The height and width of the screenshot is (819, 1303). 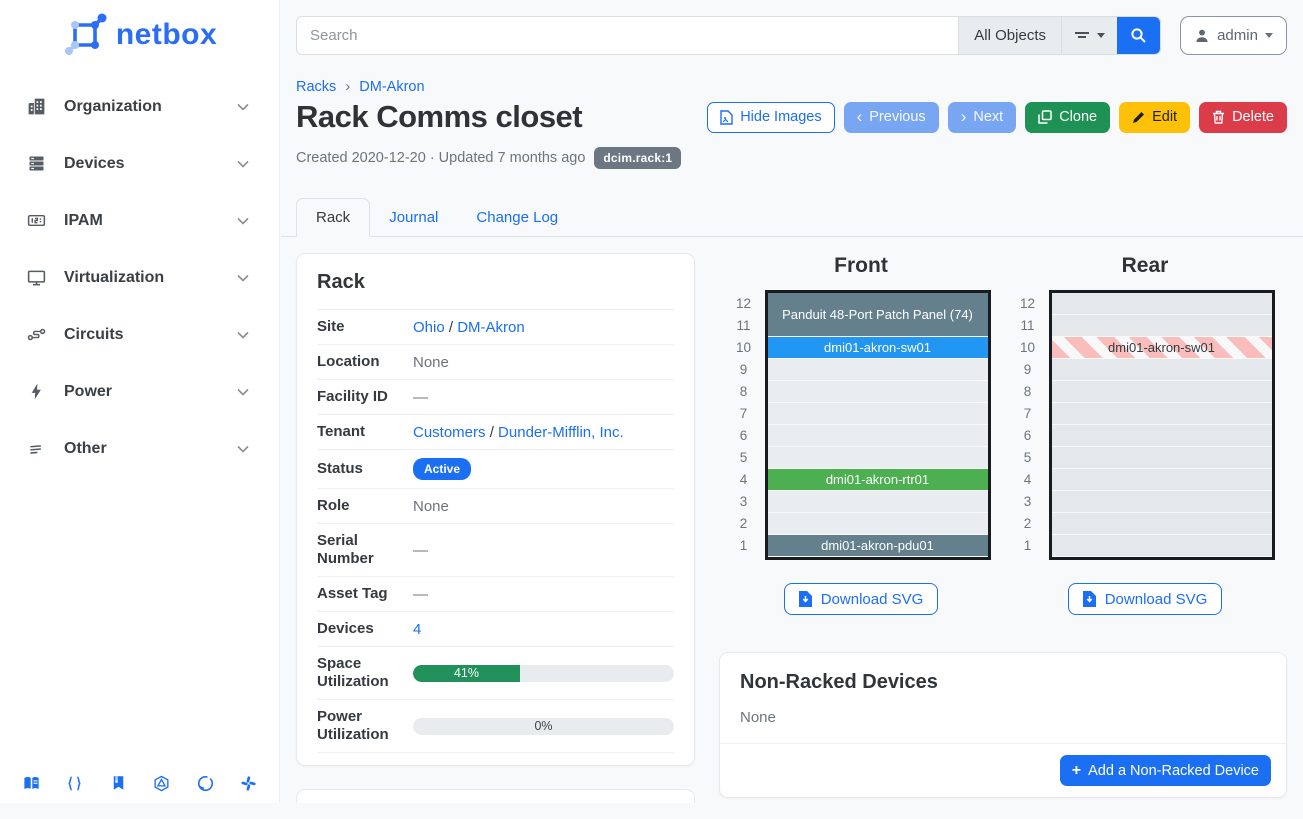 I want to click on unit-number: 10, so click(x=1027, y=347).